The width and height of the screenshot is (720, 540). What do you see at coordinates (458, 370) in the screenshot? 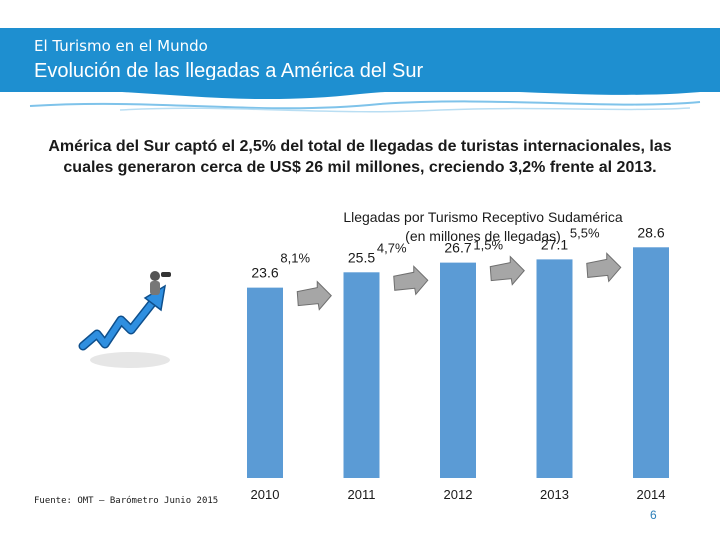
I see `bar-2012` at bounding box center [458, 370].